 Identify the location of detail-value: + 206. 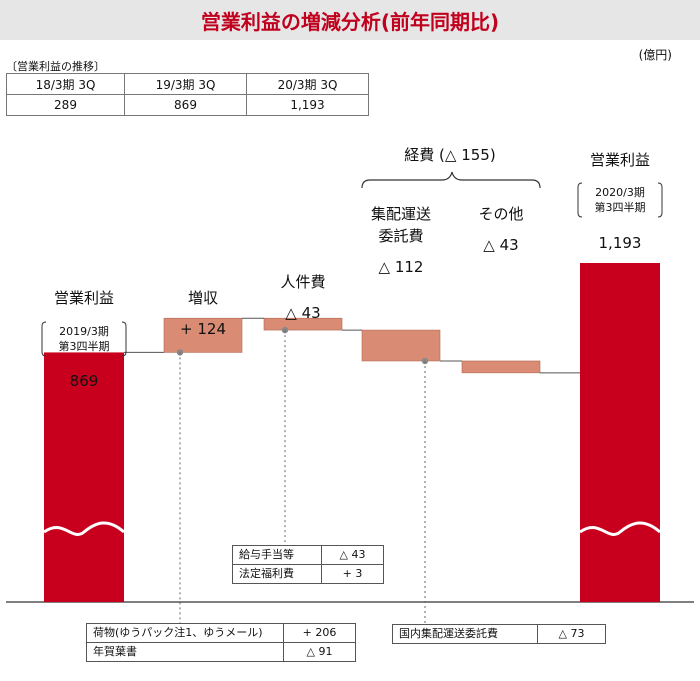
(319, 632).